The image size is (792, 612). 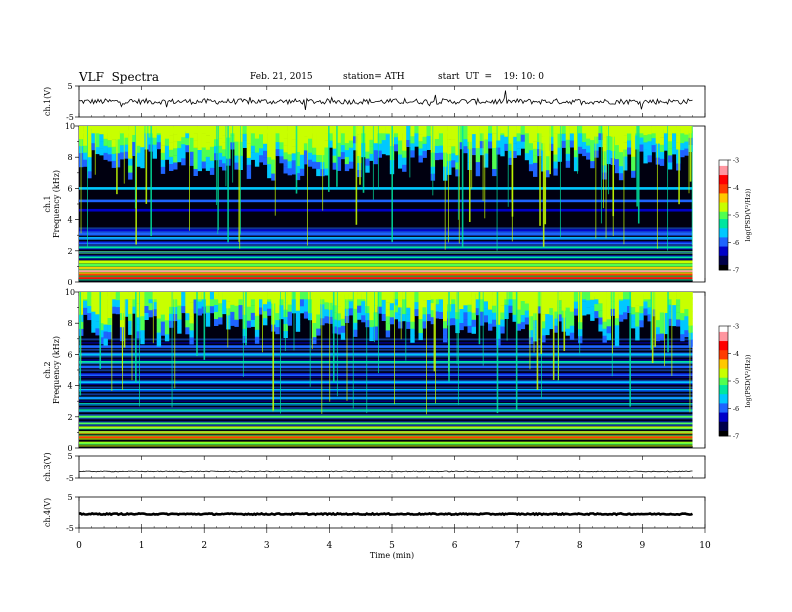 What do you see at coordinates (736, 161) in the screenshot?
I see `colorbar-tick-label: -3` at bounding box center [736, 161].